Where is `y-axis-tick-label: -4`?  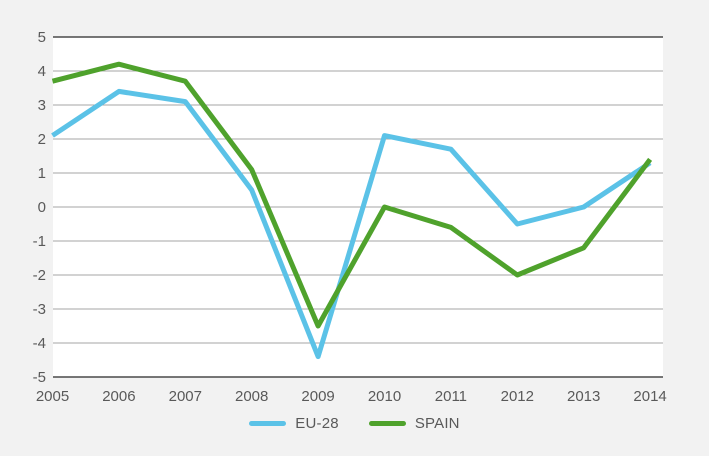 y-axis-tick-label: -4 is located at coordinates (39, 343).